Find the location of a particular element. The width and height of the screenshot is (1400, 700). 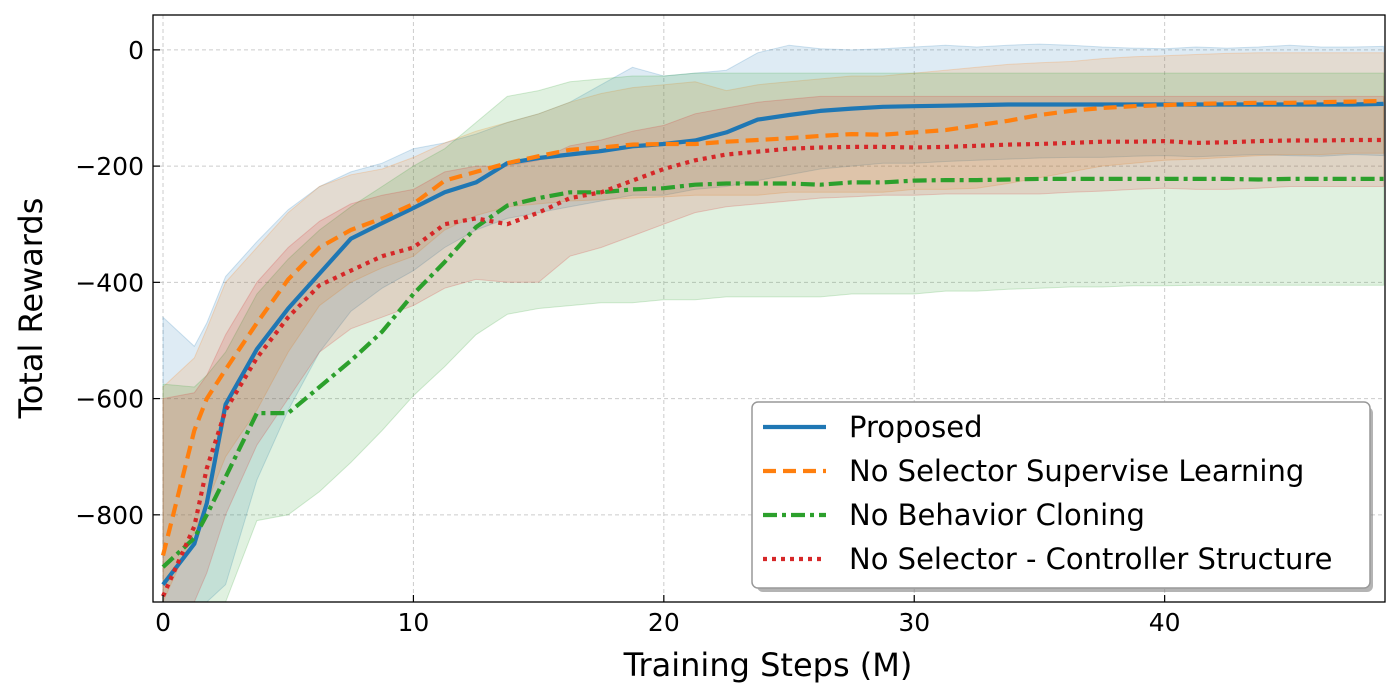

legend-label-3: No Selector - Controller Structure is located at coordinates (1090, 559).